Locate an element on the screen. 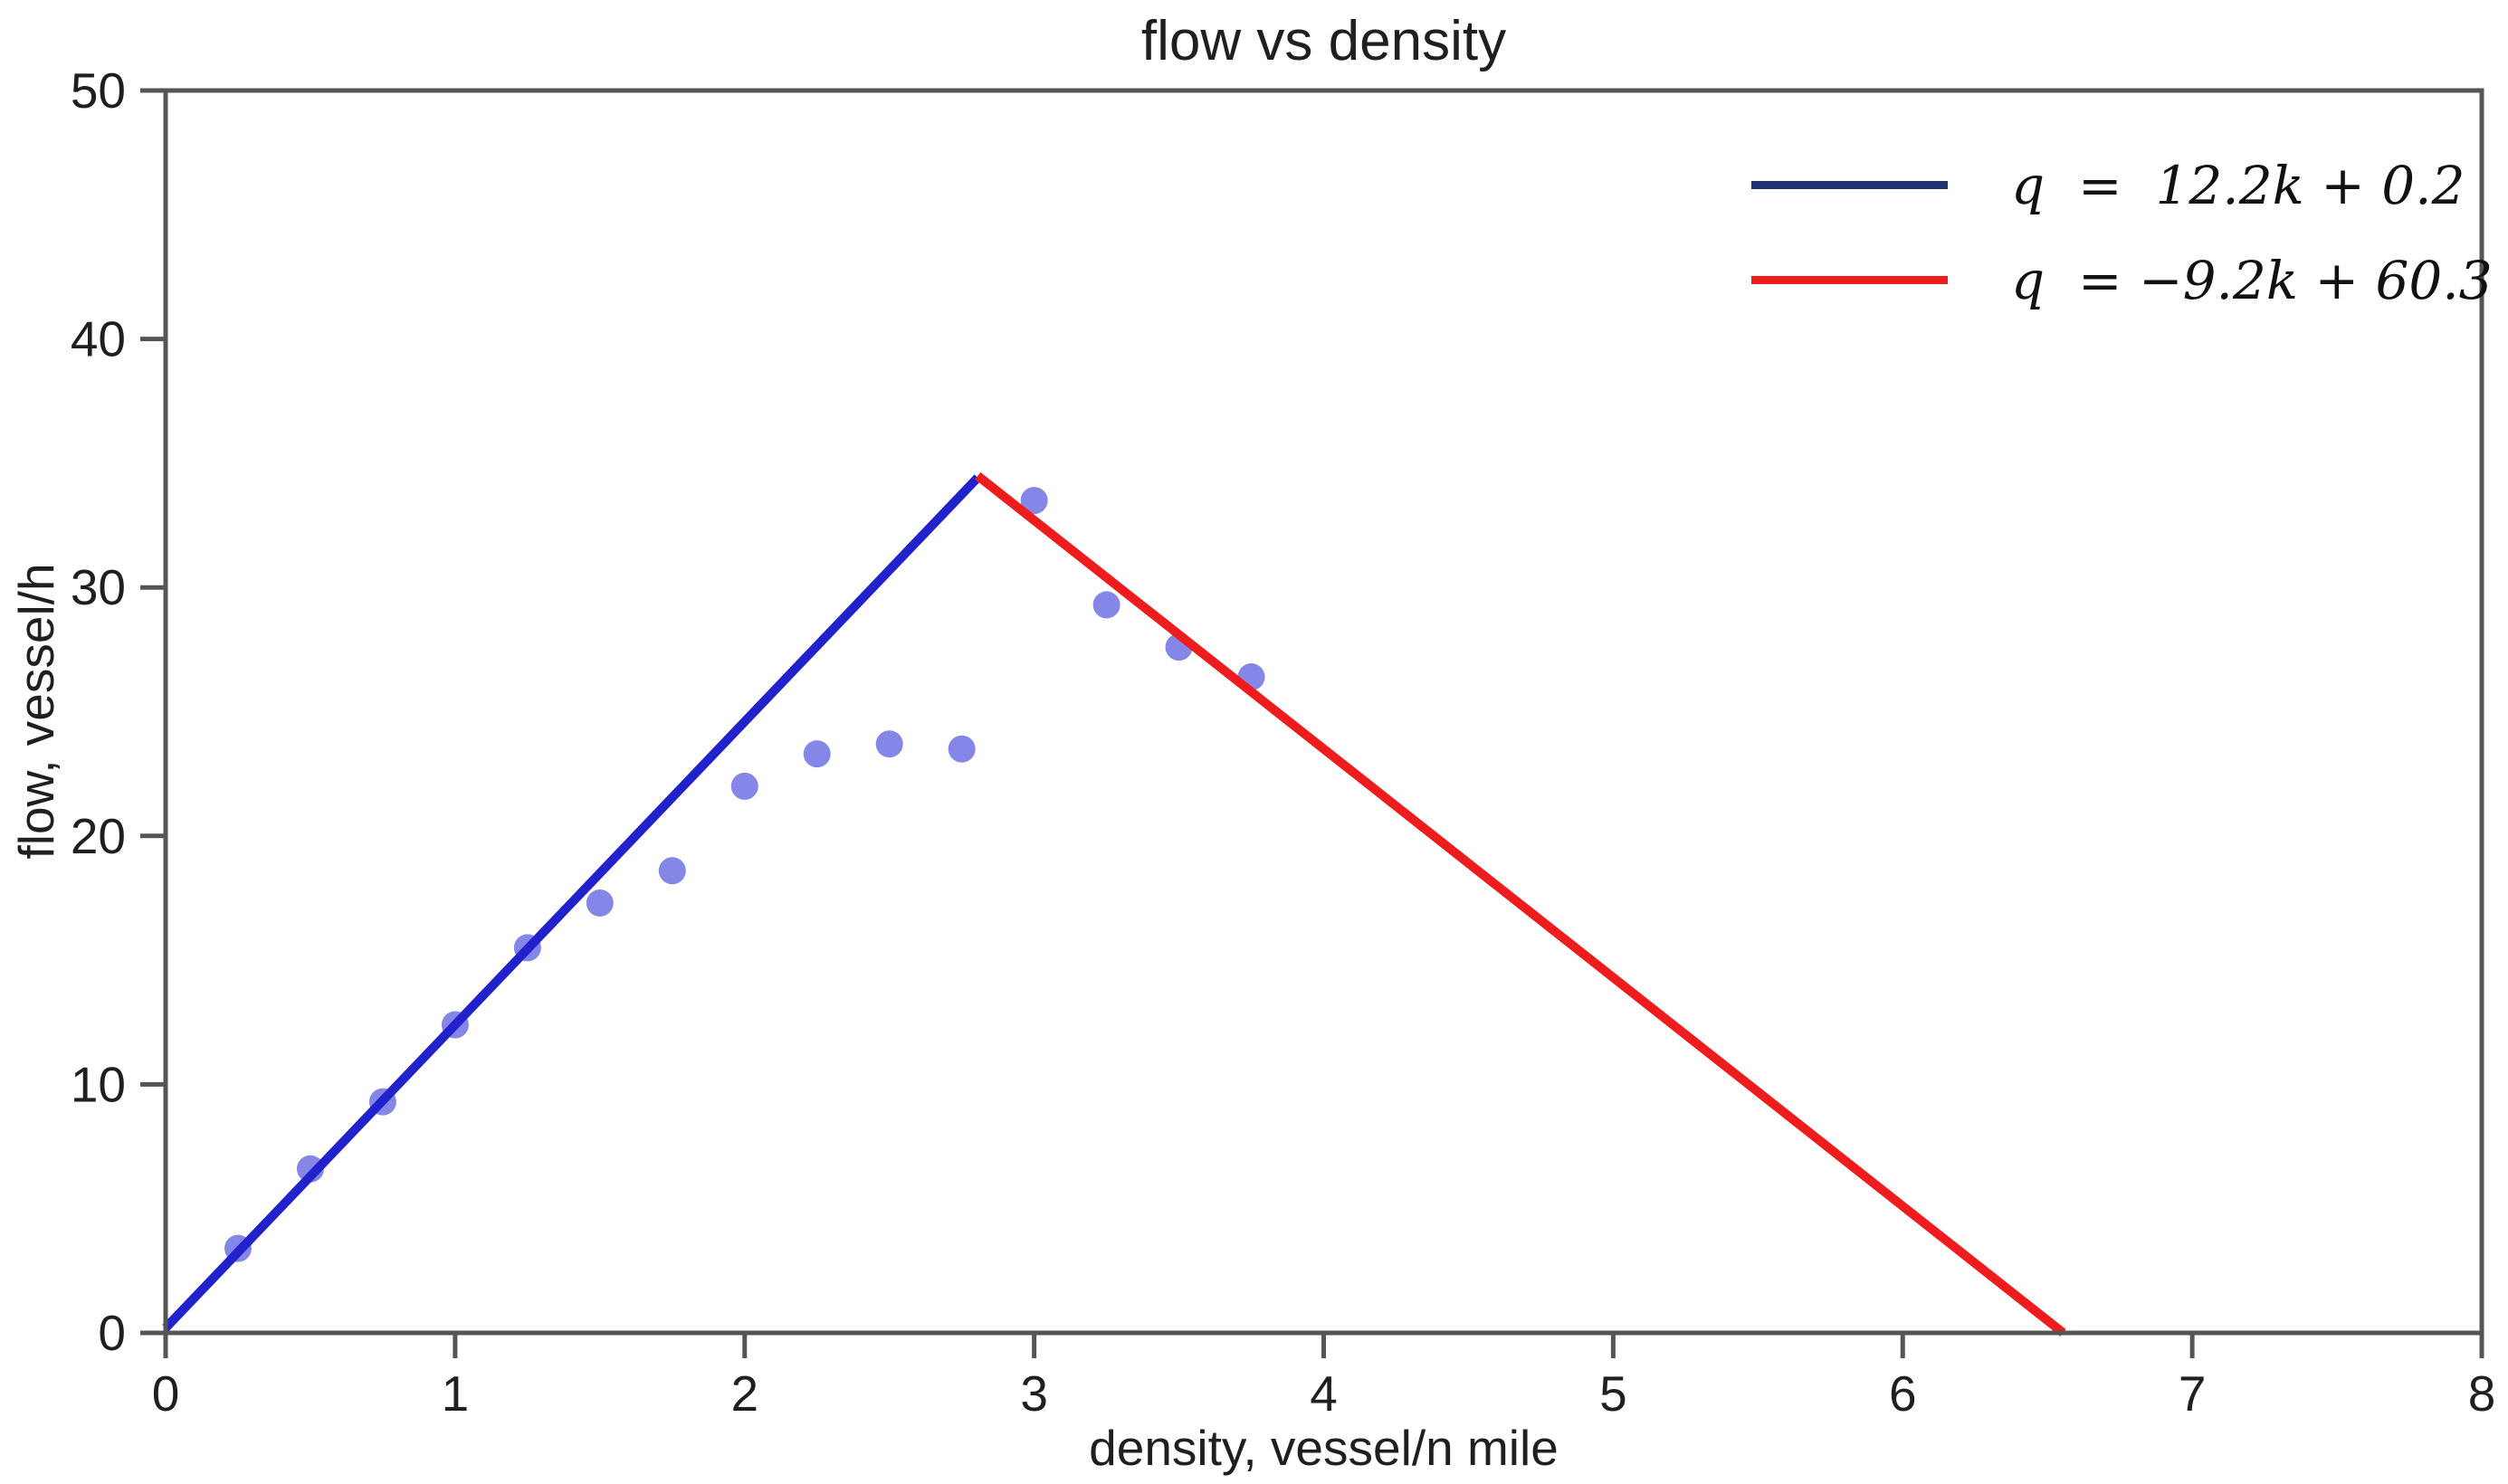  legend-line-swatch-blue is located at coordinates (1850, 185).